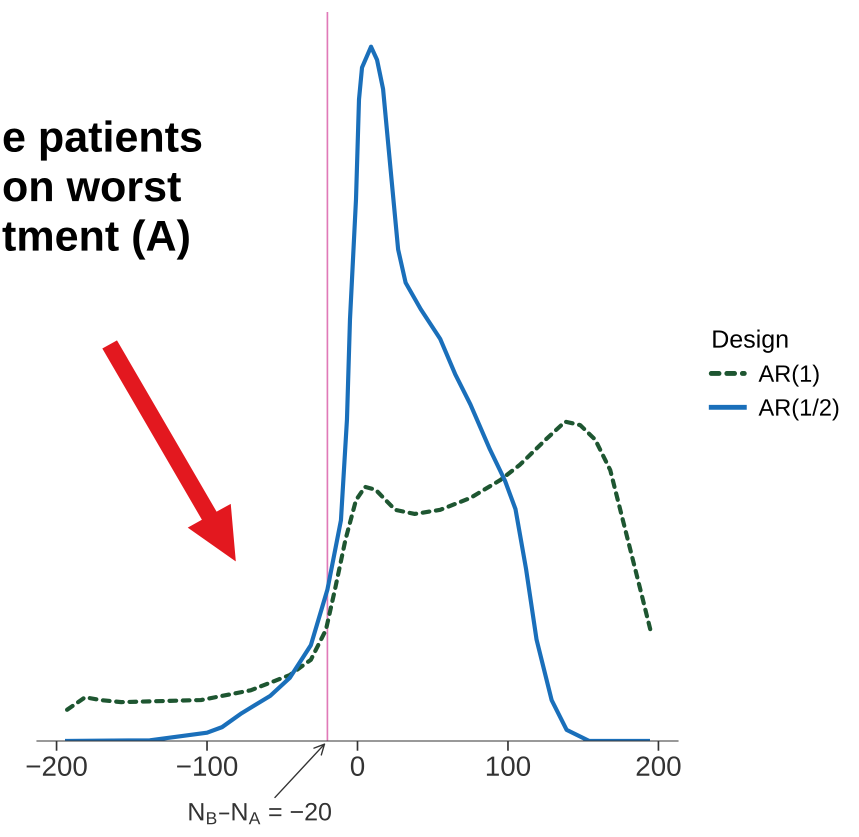 This screenshot has width=859, height=837. What do you see at coordinates (207, 766) in the screenshot?
I see `x-tick-label: −100` at bounding box center [207, 766].